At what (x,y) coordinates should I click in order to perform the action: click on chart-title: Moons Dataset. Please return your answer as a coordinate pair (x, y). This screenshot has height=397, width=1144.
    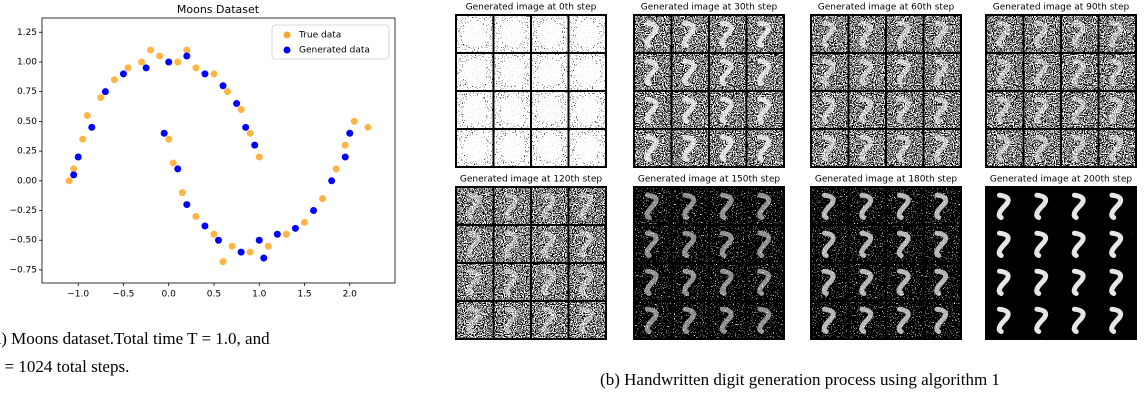
    Looking at the image, I should click on (218, 9).